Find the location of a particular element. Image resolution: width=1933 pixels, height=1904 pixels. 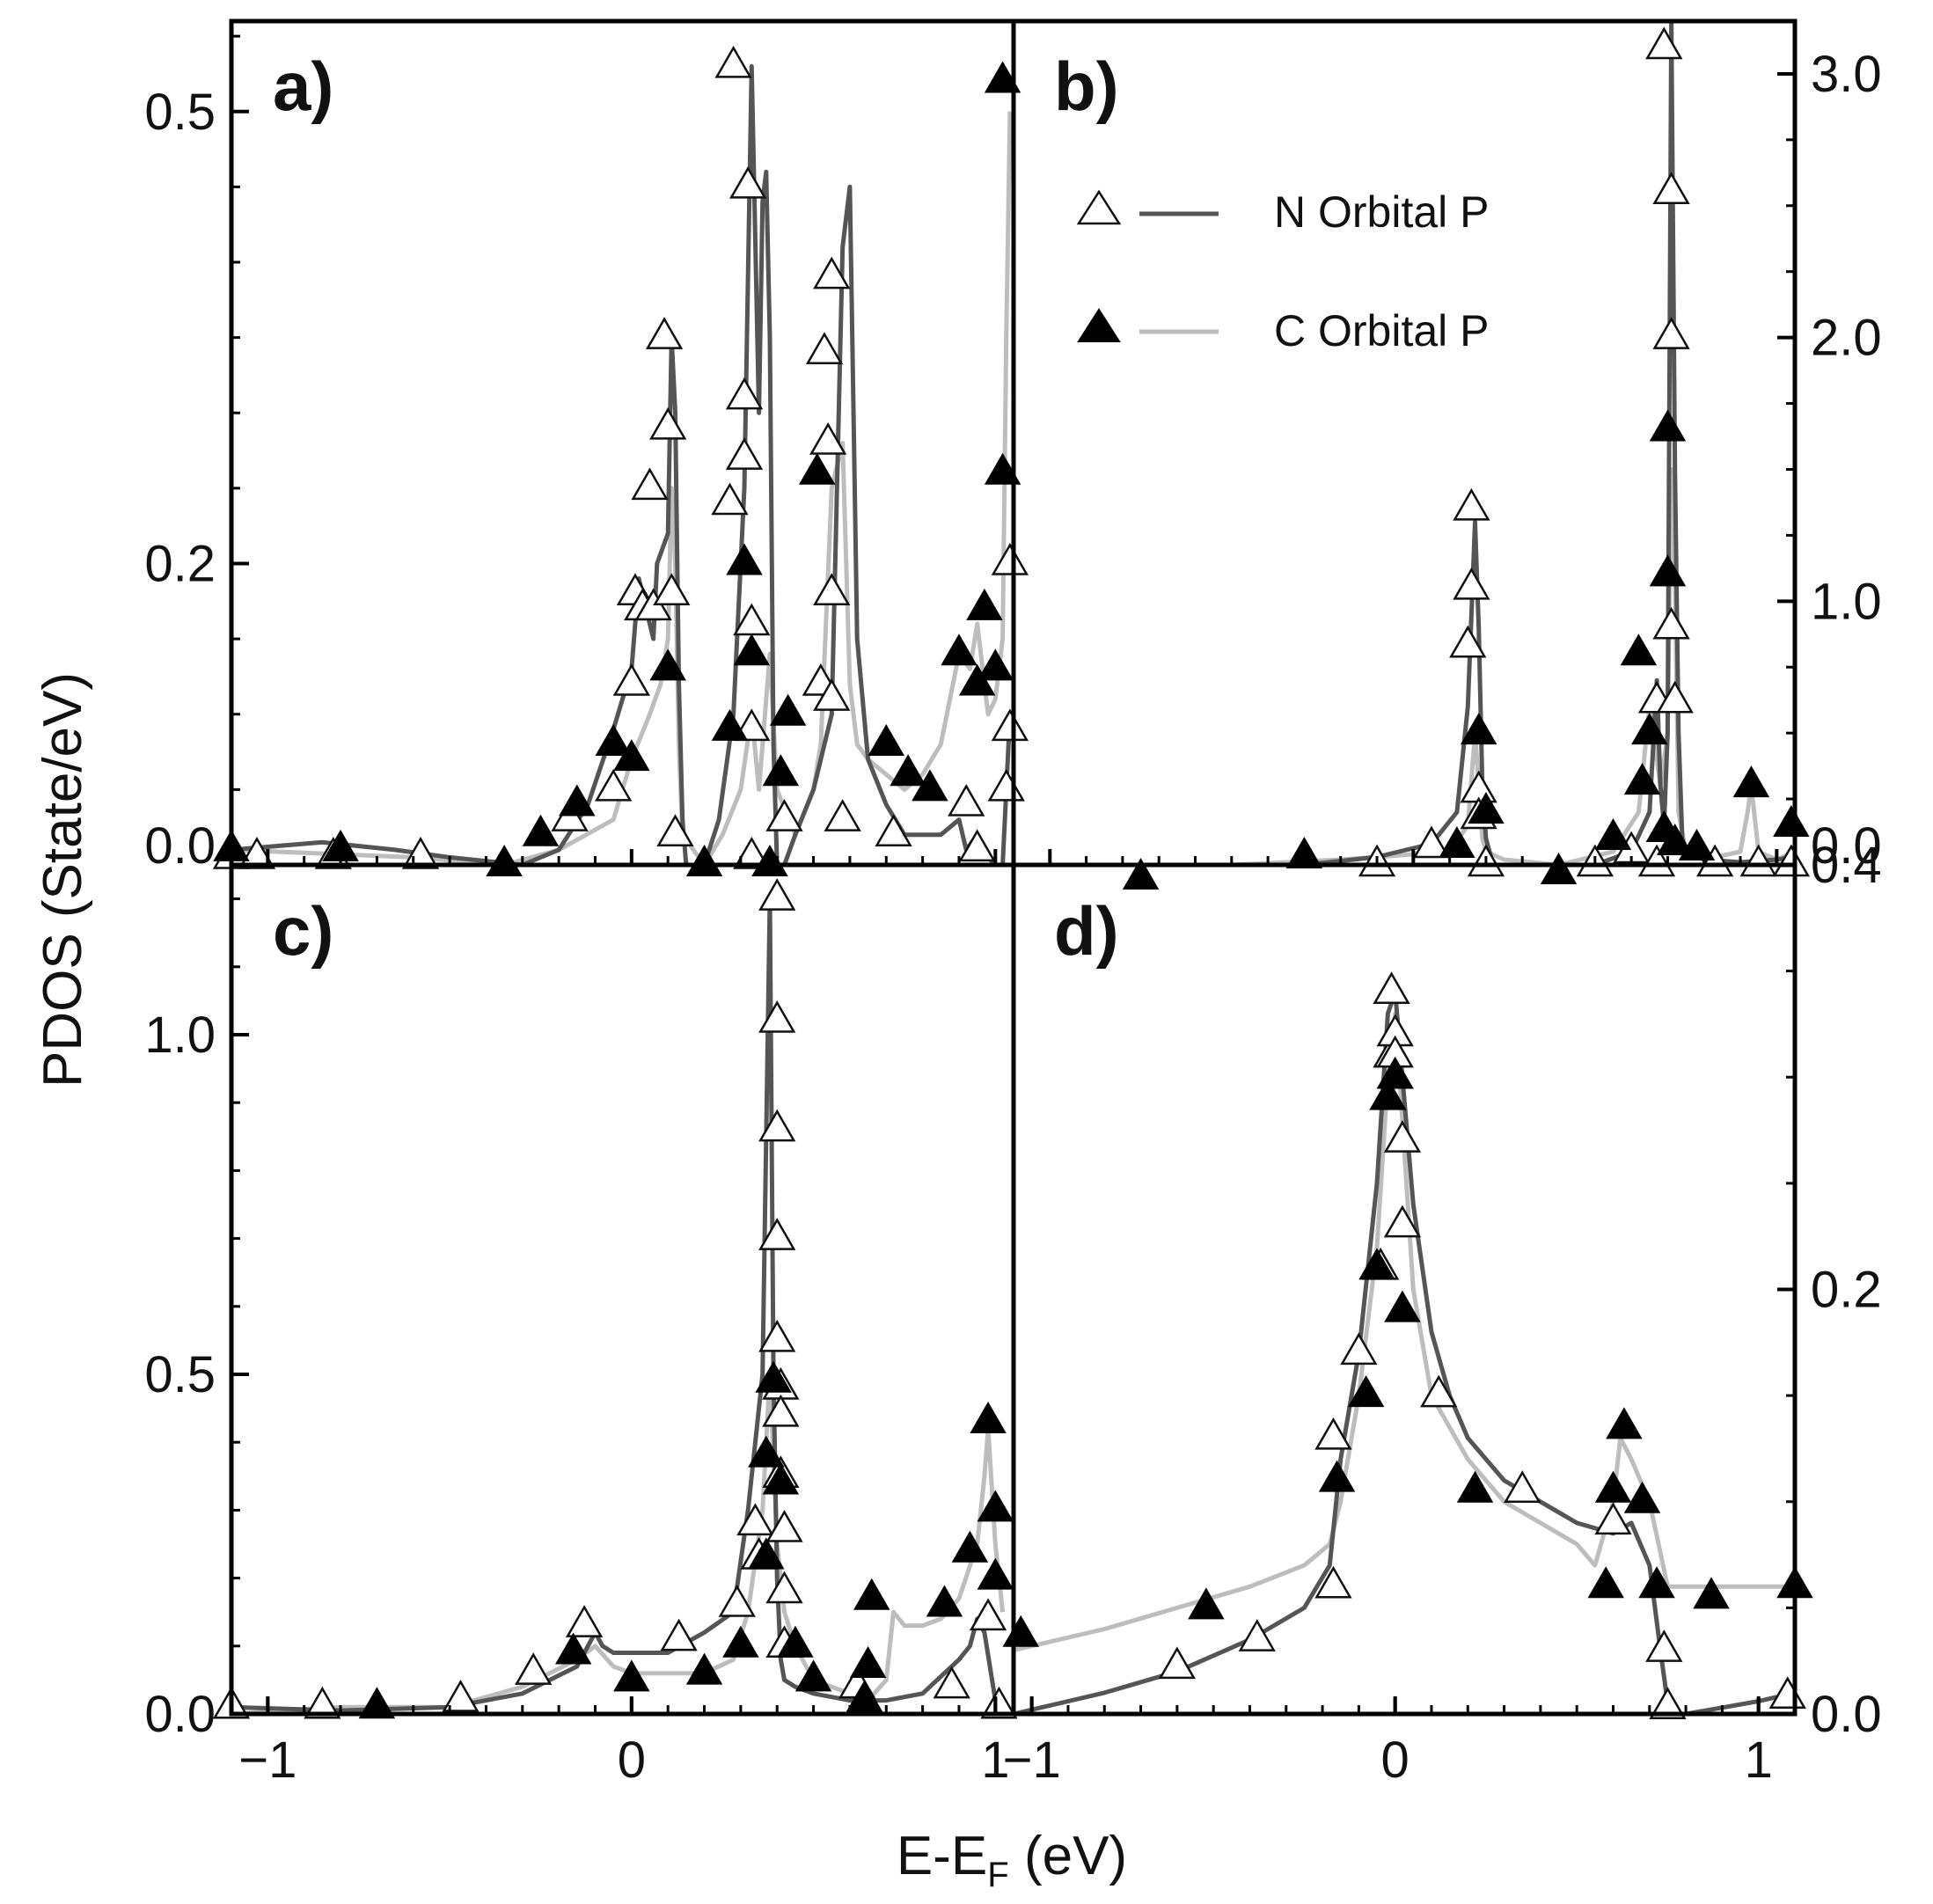

x-axis-title: E-EF (eV) is located at coordinates (1012, 1860).